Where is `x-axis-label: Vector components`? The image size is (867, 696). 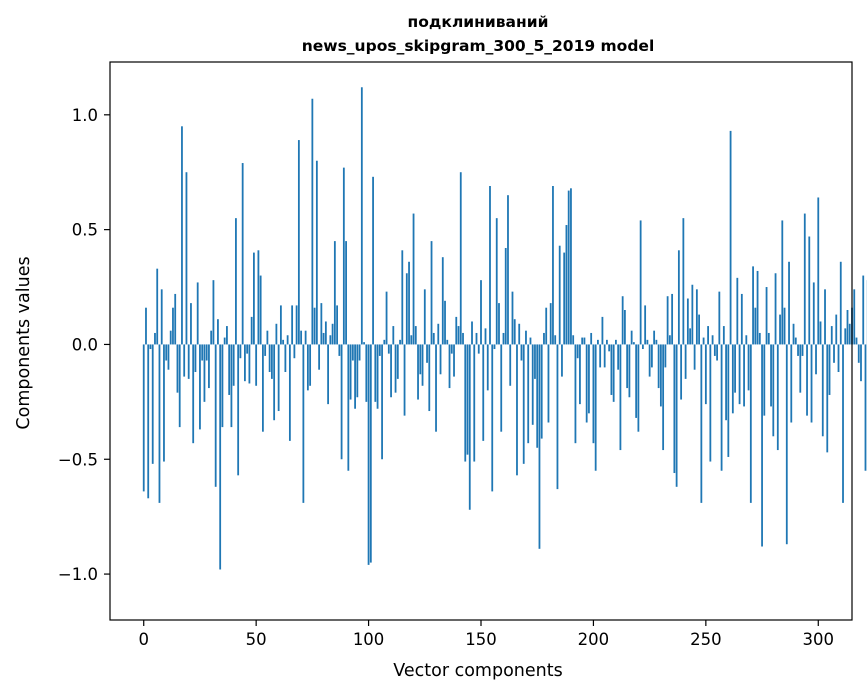
x-axis-label: Vector components is located at coordinates (477, 671).